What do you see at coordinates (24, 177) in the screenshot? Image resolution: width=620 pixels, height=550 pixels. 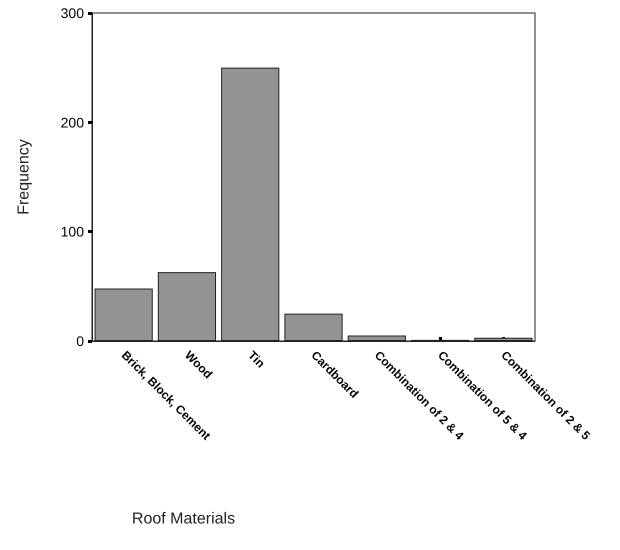 I see `y-axis-title: Frequency` at bounding box center [24, 177].